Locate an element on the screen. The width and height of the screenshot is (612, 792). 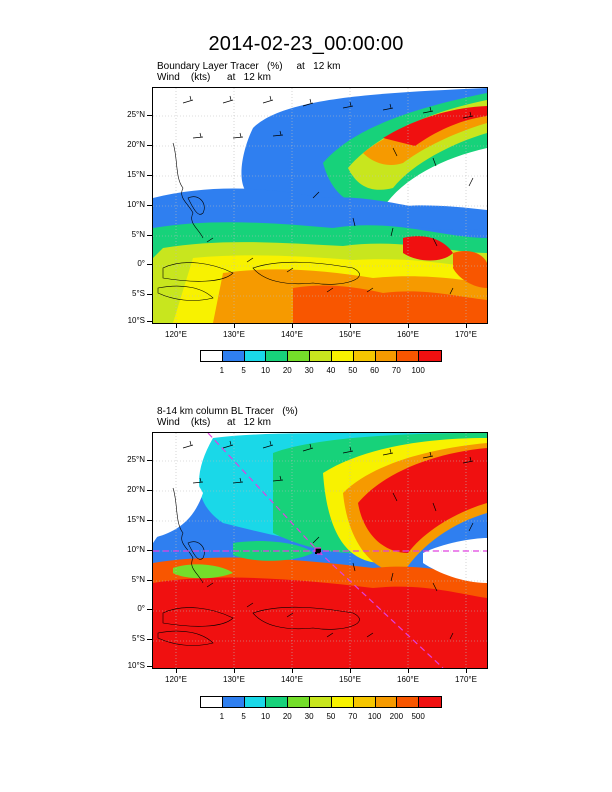
top-lon-label: 140°E is located at coordinates (292, 334).